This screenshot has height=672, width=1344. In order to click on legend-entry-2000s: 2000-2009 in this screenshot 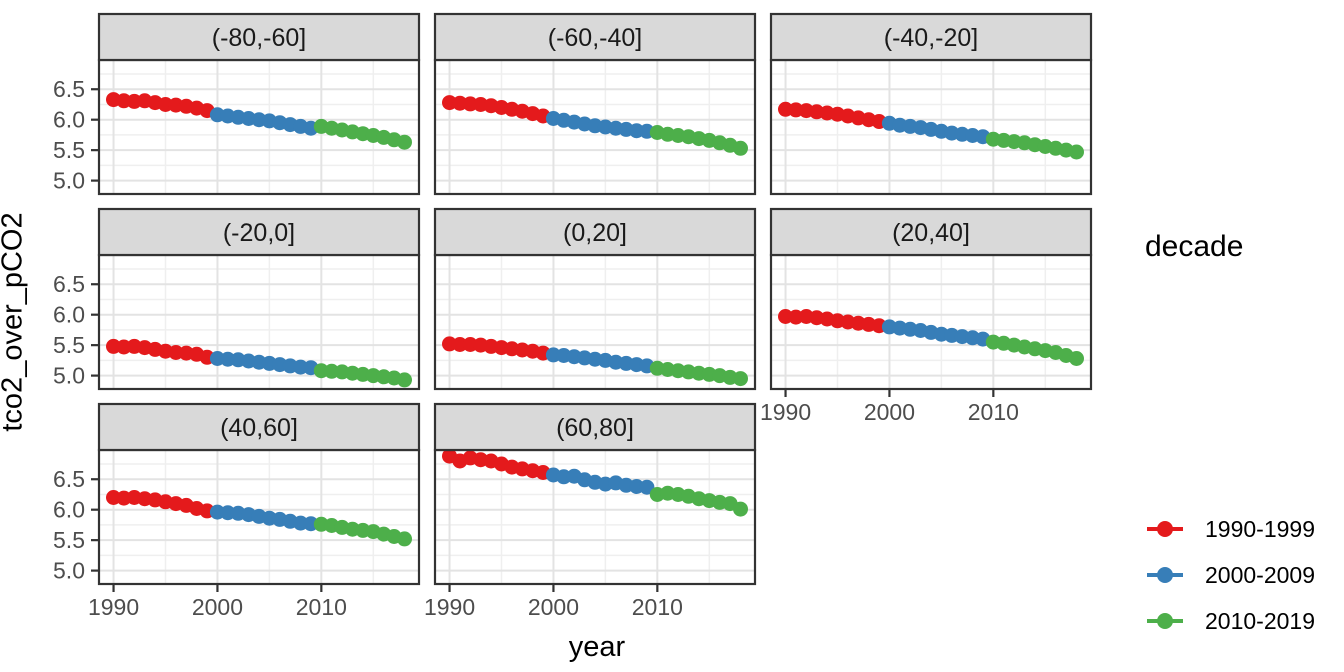, I will do `click(1231, 575)`.